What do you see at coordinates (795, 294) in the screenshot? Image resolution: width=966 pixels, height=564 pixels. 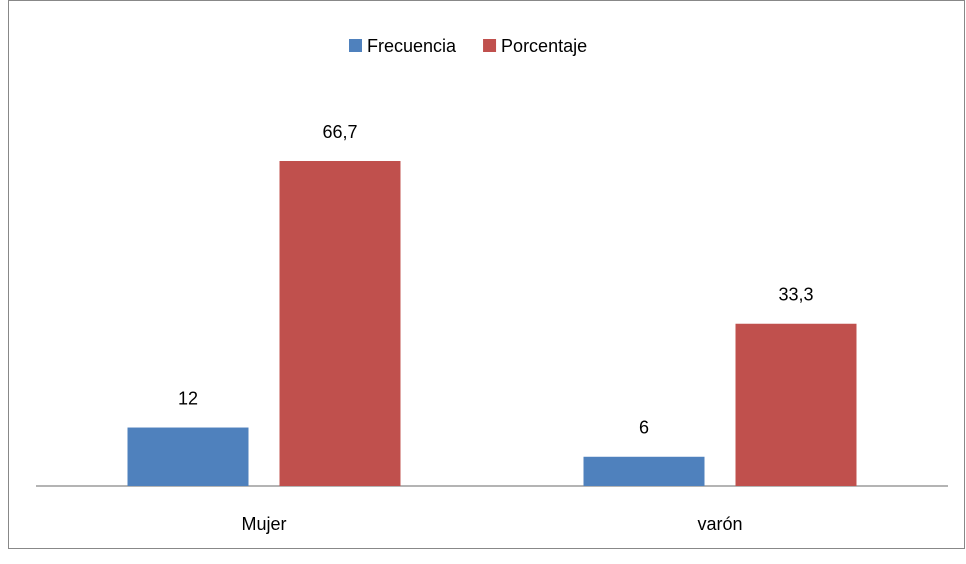 I see `data-label: 33,3` at bounding box center [795, 294].